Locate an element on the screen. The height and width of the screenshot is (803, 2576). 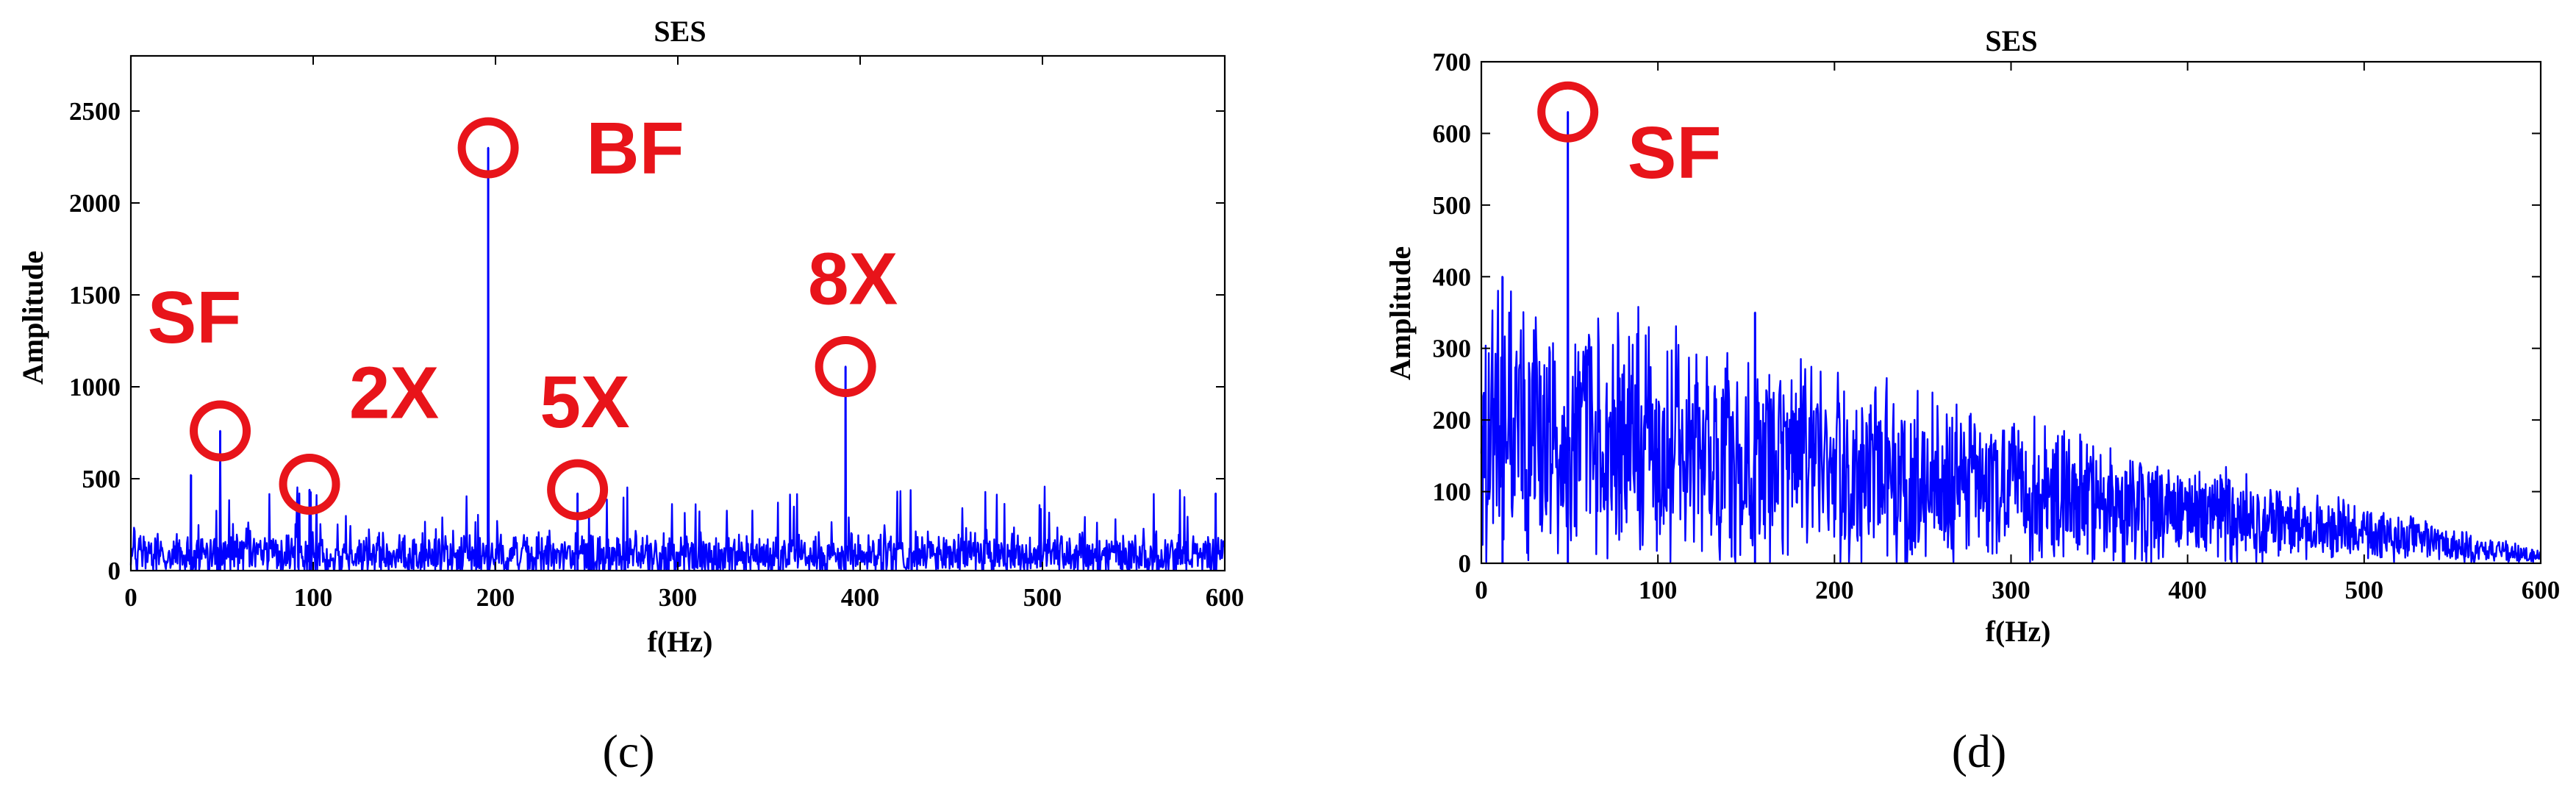
annotation-label: BF is located at coordinates (635, 148).